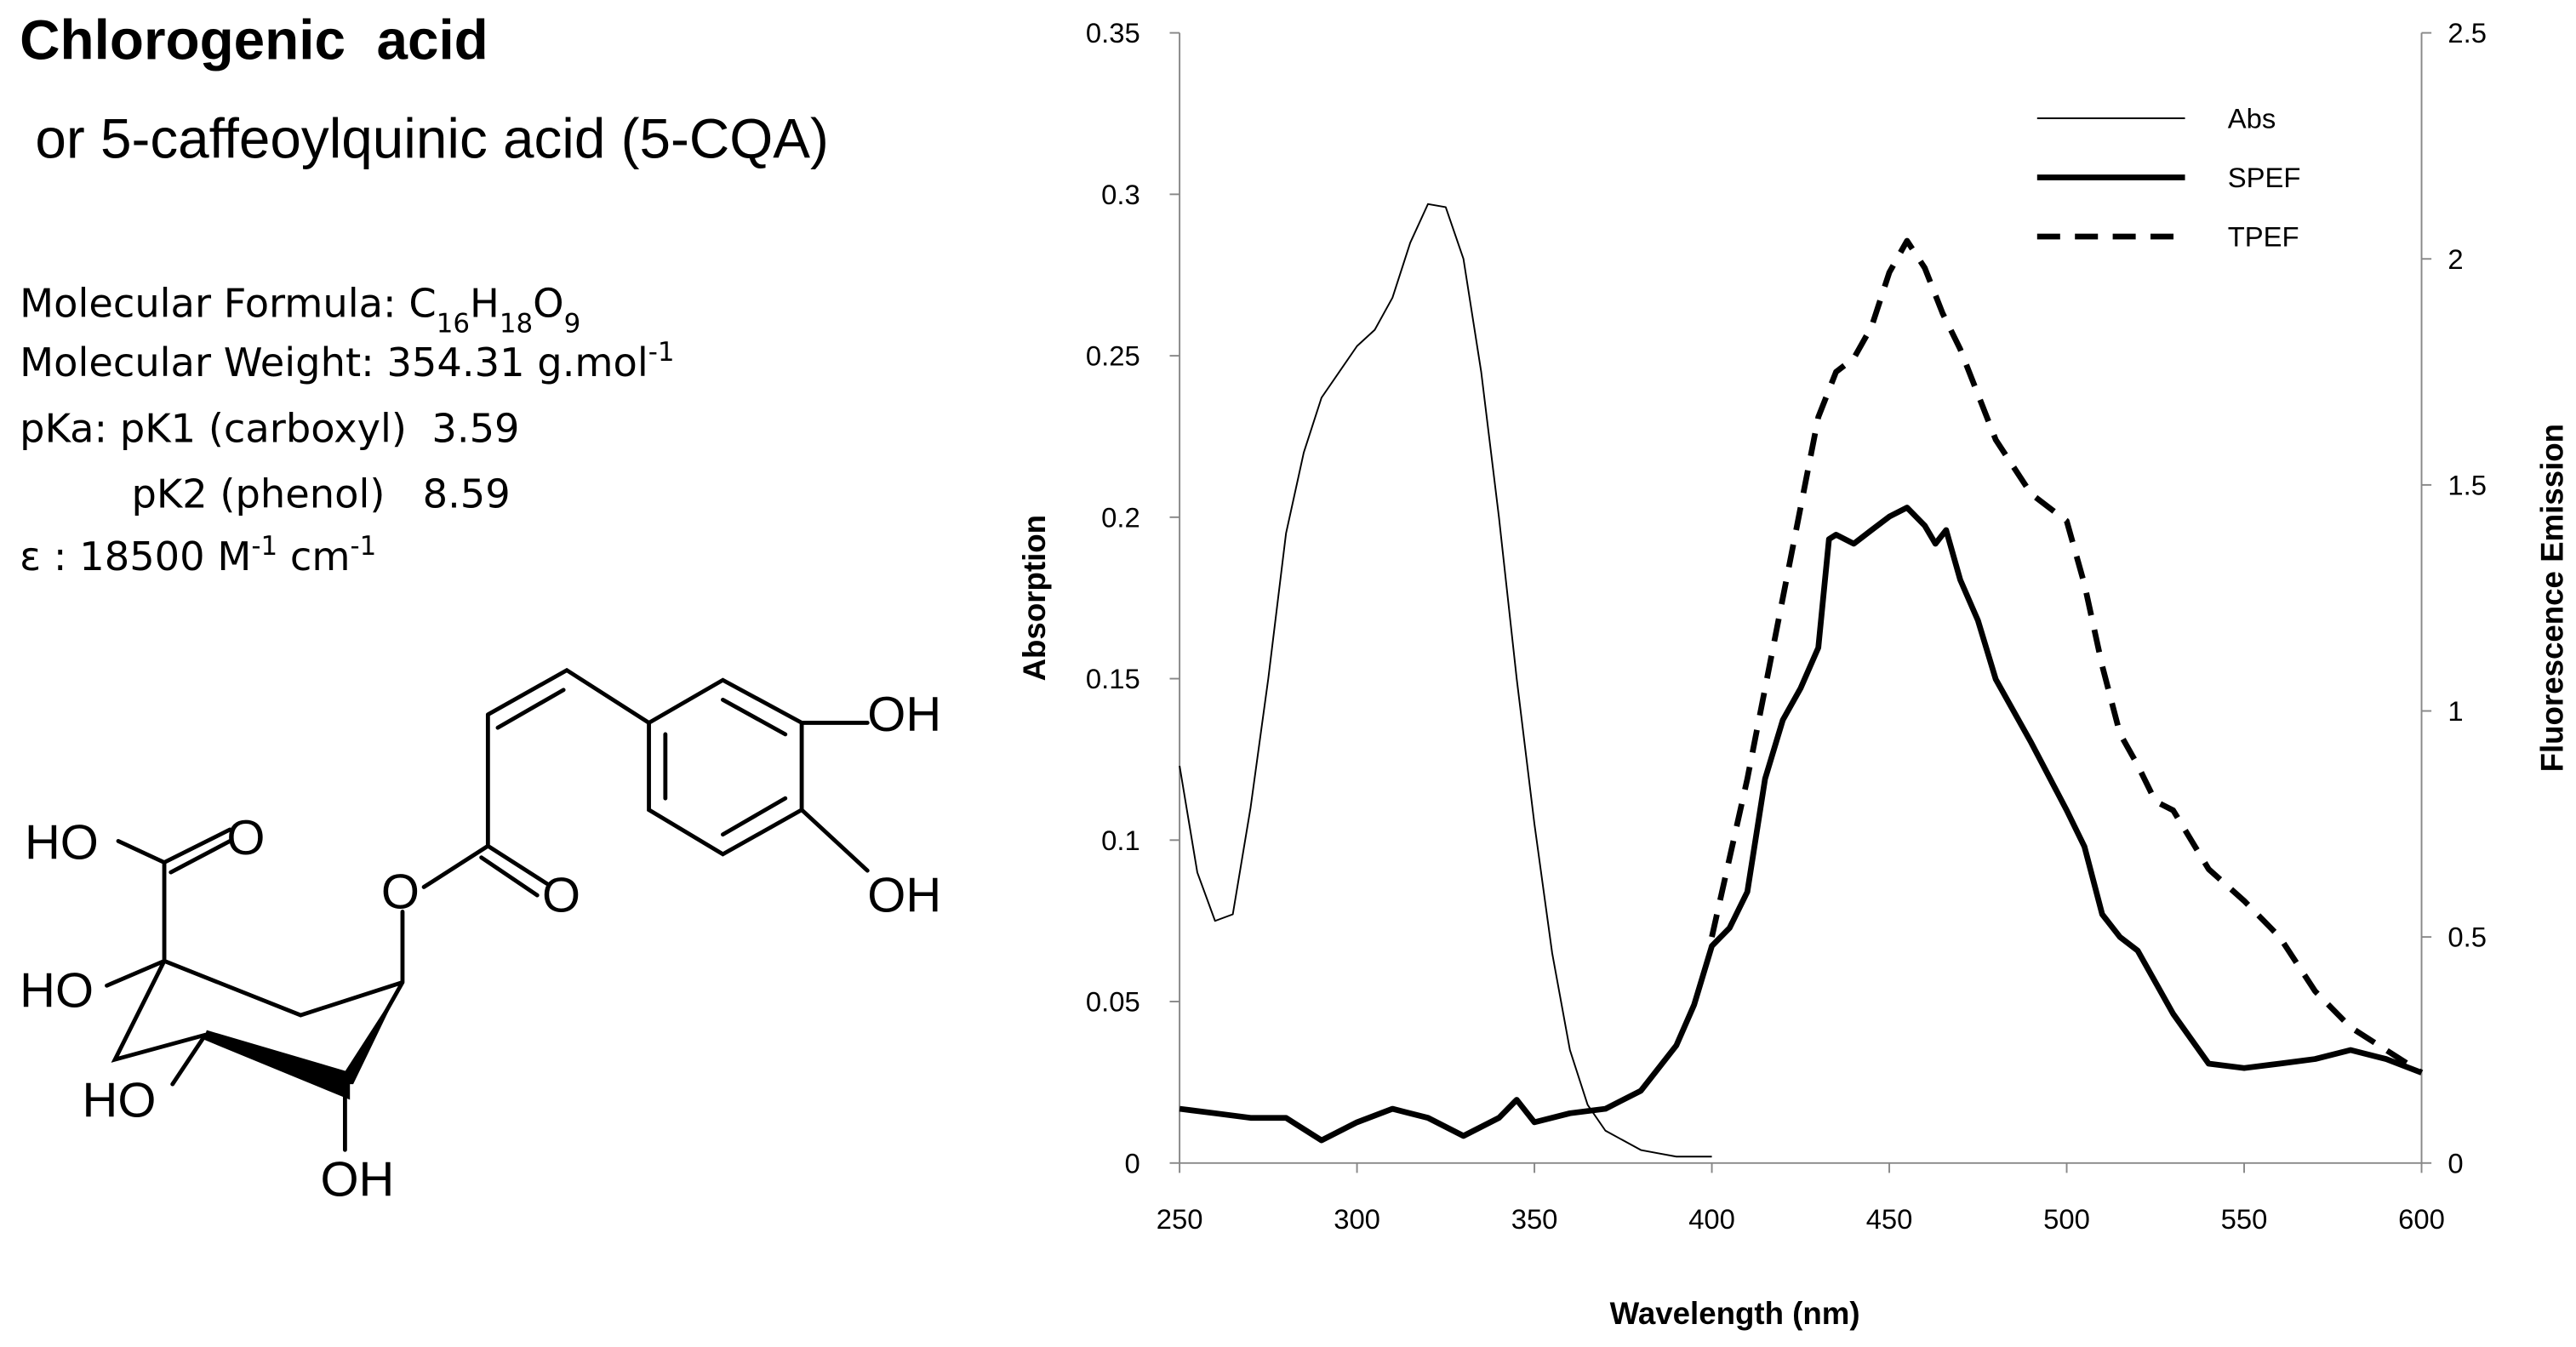  Describe the element at coordinates (424, 138) in the screenshot. I see `subtitle: or 5-caffeoylquinic acid (5-CQA)` at that location.